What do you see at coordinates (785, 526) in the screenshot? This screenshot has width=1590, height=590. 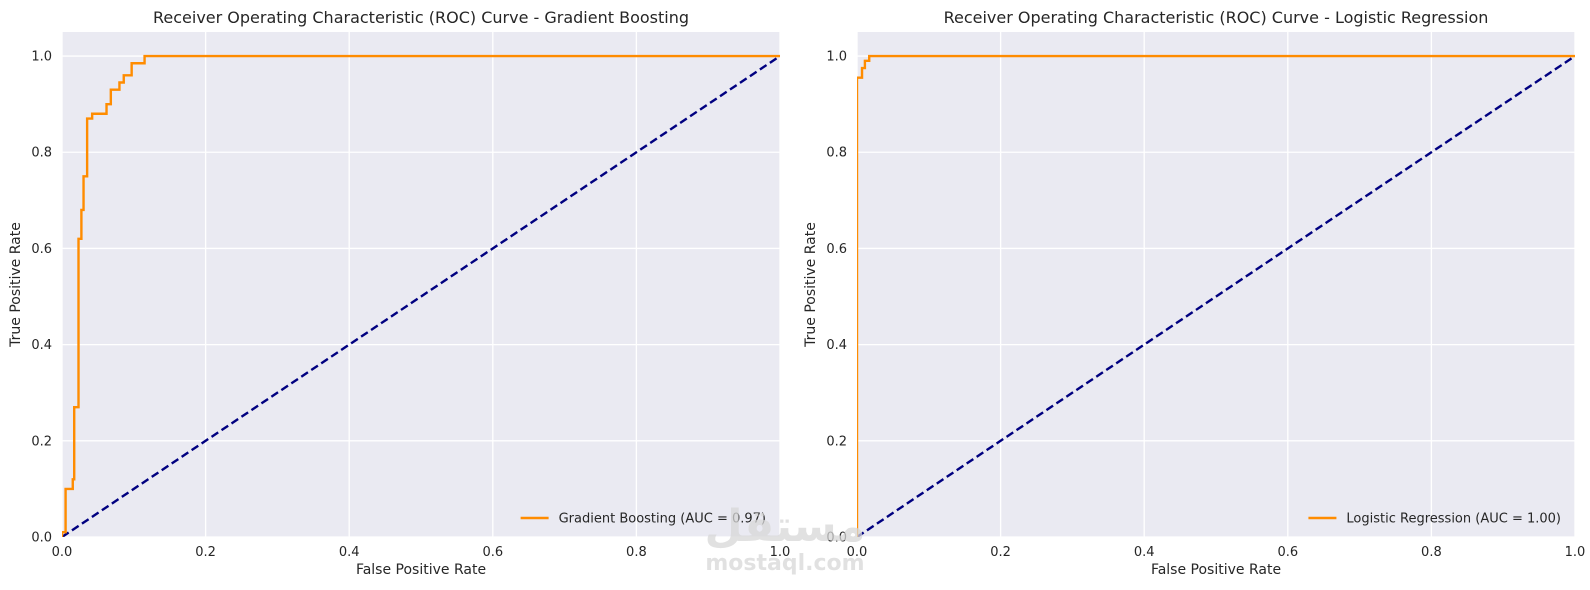 I see `watermark-arabic: مستقل` at bounding box center [785, 526].